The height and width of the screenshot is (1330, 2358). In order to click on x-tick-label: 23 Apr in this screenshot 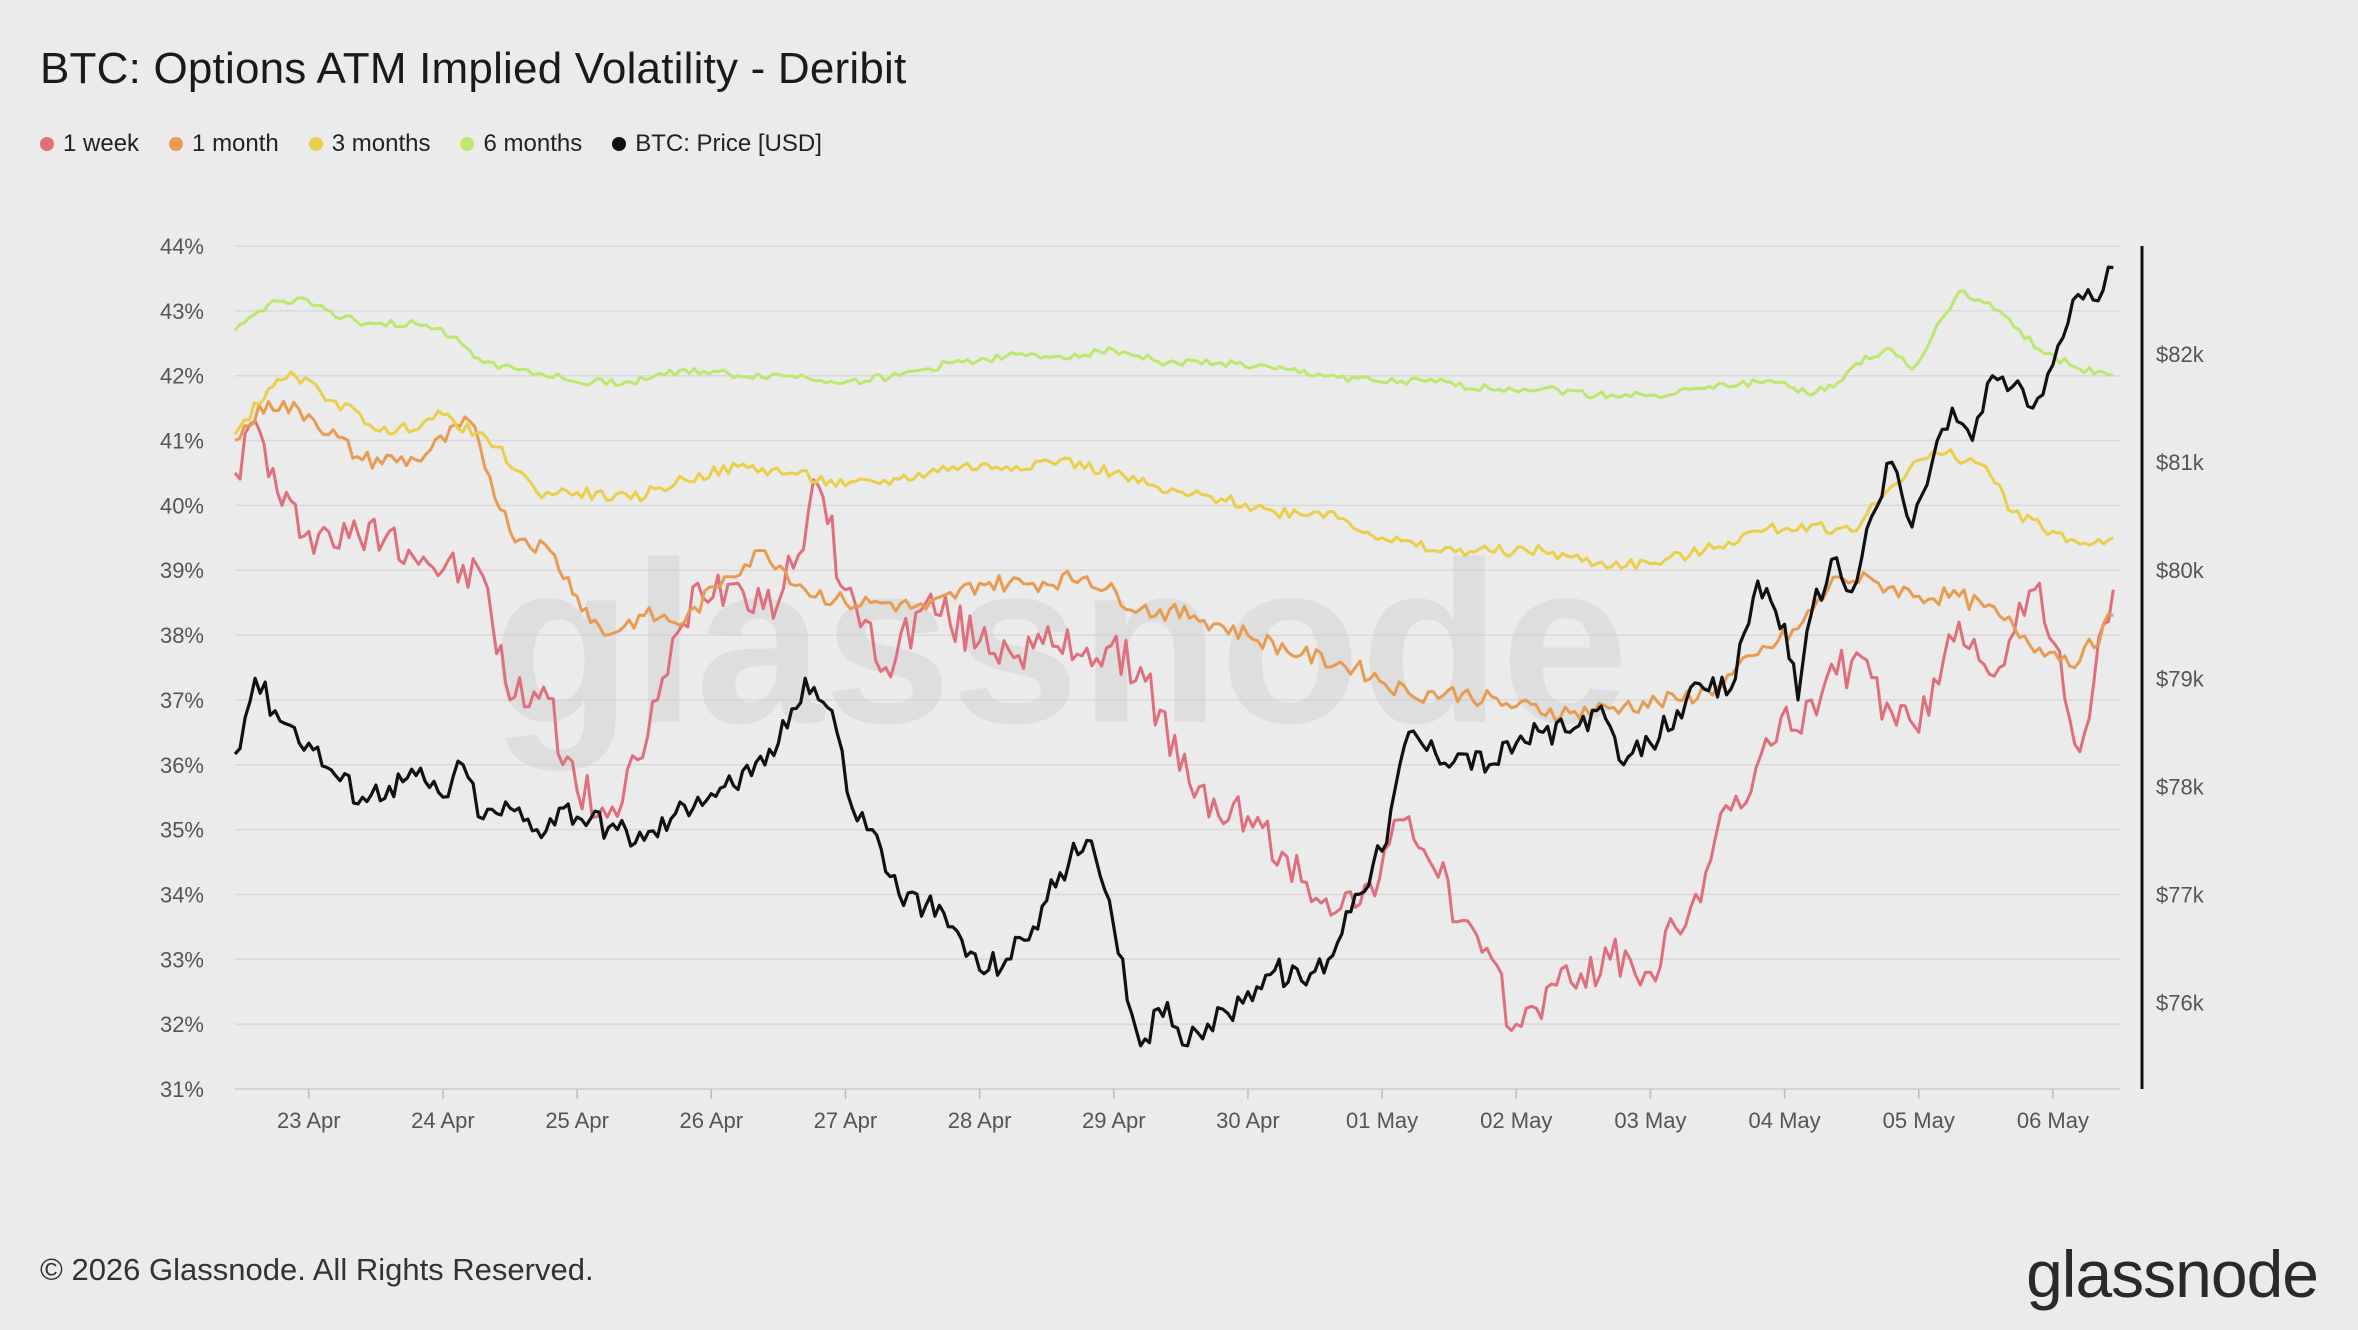, I will do `click(309, 1120)`.